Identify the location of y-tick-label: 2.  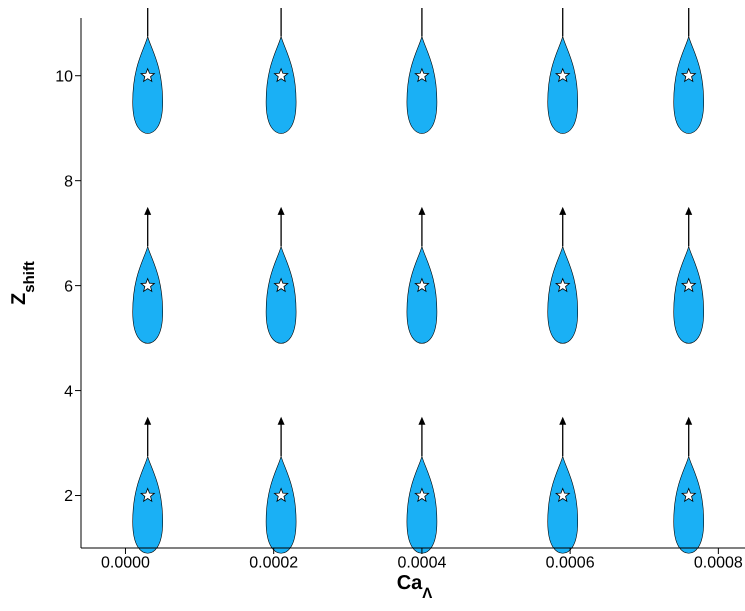
(69, 497).